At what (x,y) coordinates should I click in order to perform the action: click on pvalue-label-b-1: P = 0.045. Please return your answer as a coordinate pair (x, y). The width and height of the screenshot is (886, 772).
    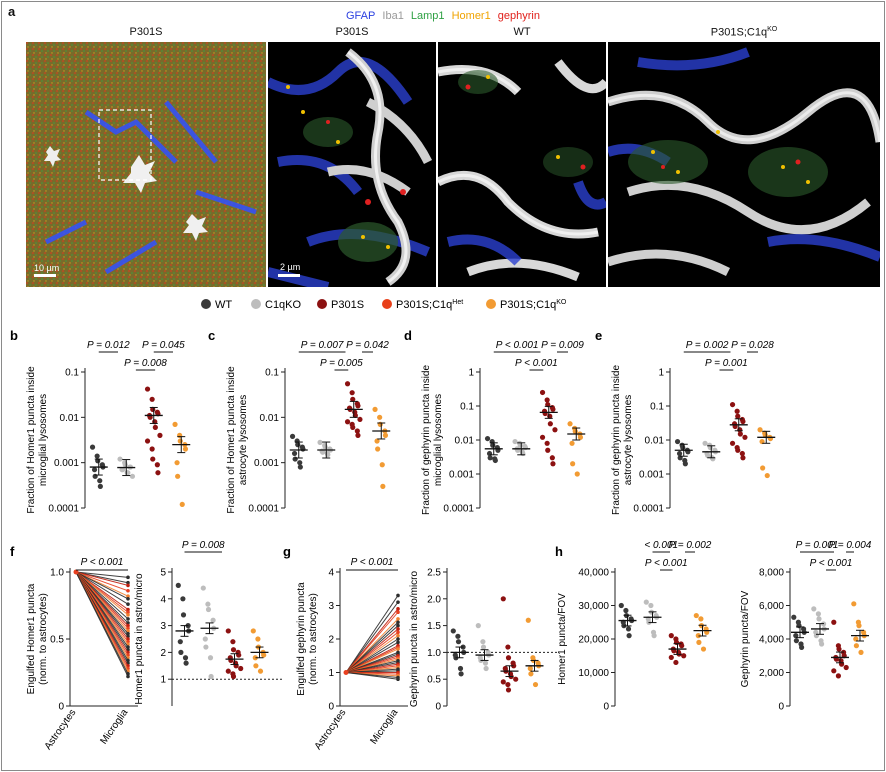
    Looking at the image, I should click on (163, 345).